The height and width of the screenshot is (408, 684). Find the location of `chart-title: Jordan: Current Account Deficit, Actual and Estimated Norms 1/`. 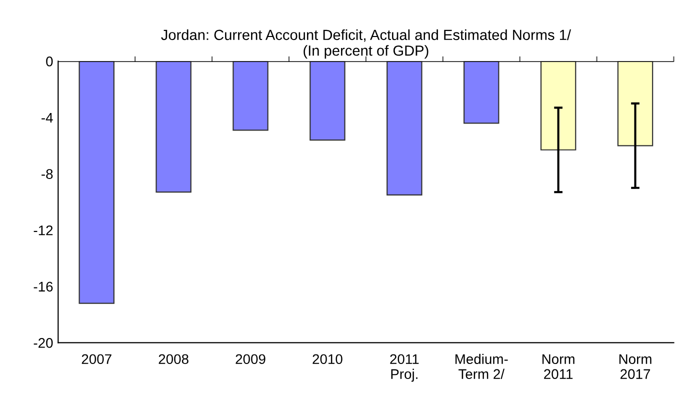

chart-title: Jordan: Current Account Deficit, Actual and Estimated Norms 1/ is located at coordinates (366, 35).